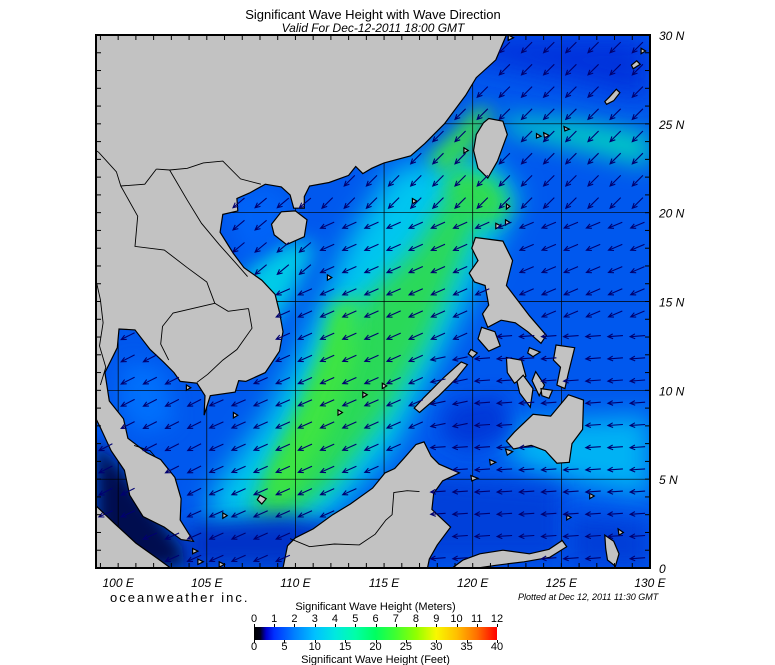  What do you see at coordinates (466, 150) in the screenshot?
I see `land-penghu` at bounding box center [466, 150].